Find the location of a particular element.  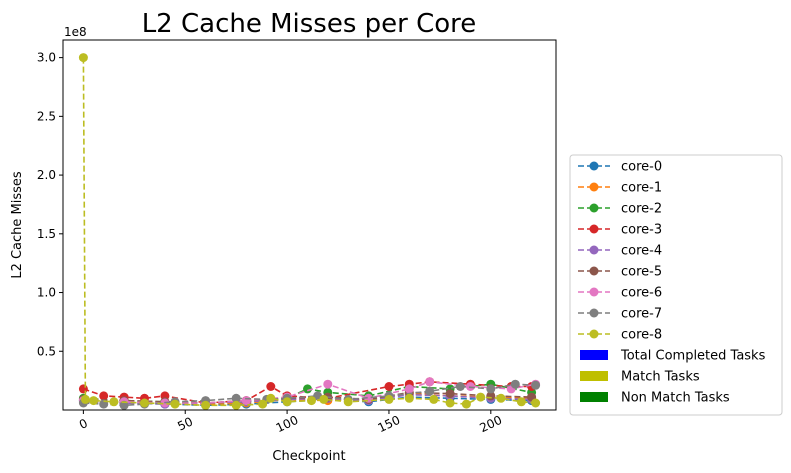

legend-entry: Total Completed Tasks is located at coordinates (673, 356).